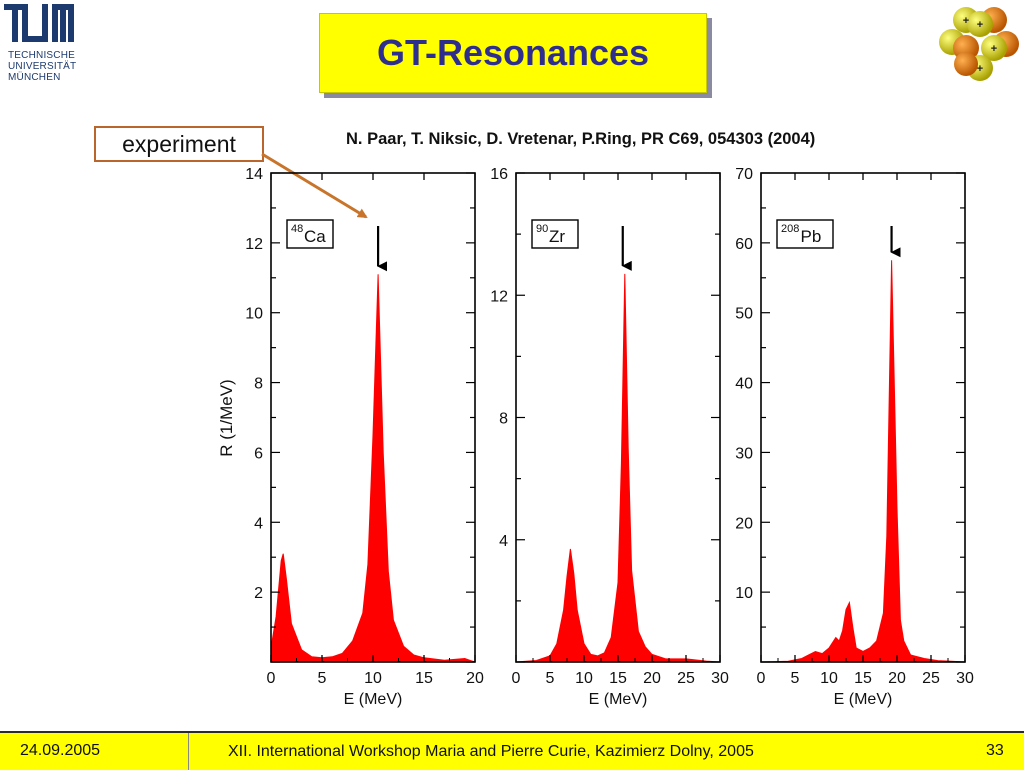 The height and width of the screenshot is (770, 1024). I want to click on strength-area-zr, so click(618, 468).